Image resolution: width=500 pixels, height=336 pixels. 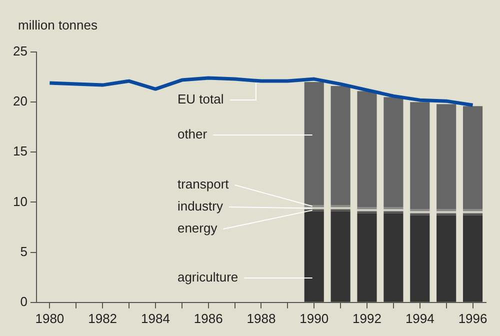 What do you see at coordinates (24, 301) in the screenshot?
I see `y-tick-label: 0` at bounding box center [24, 301].